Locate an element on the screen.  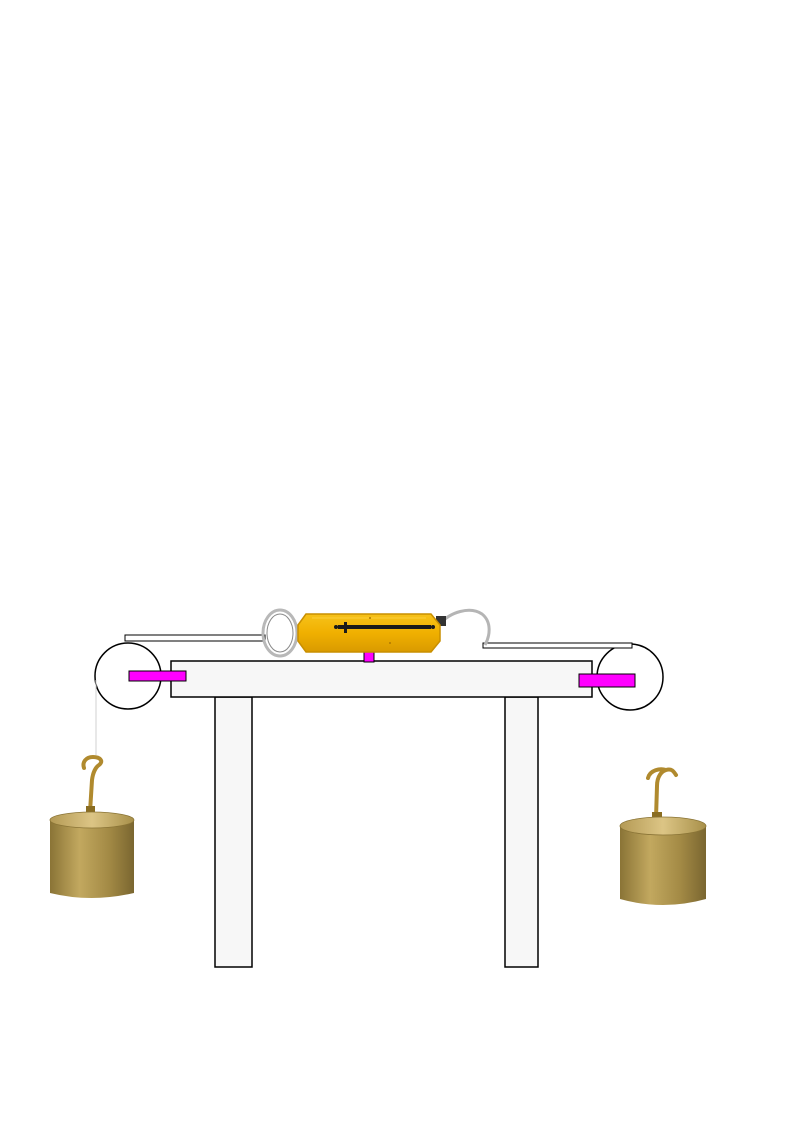
table-top is located at coordinates (381, 679).